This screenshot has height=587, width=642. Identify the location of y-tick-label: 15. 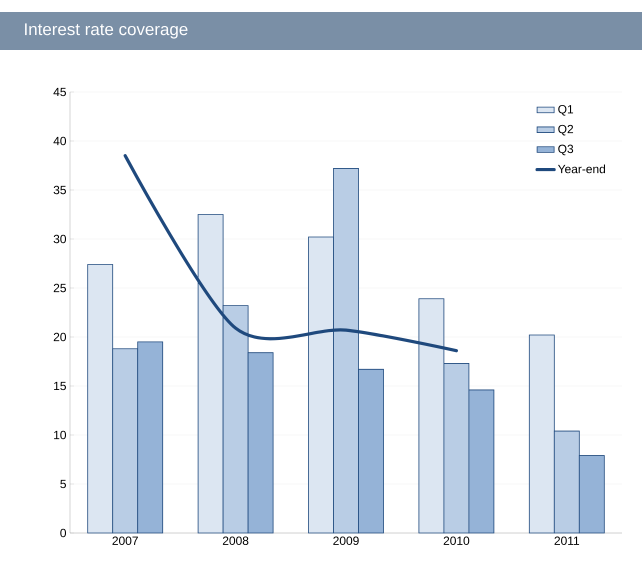
(60, 386).